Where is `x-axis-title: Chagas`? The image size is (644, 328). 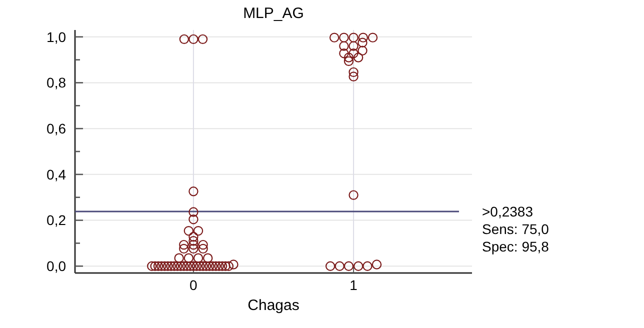 x-axis-title: Chagas is located at coordinates (274, 305).